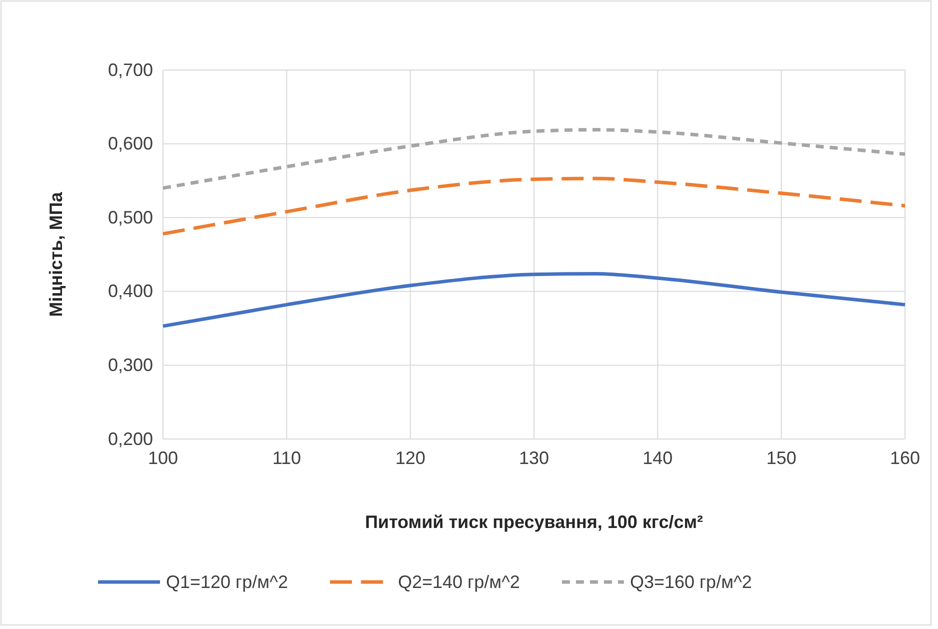 The height and width of the screenshot is (629, 938). I want to click on legend-label: Q2=140 гр/м^2, so click(459, 582).